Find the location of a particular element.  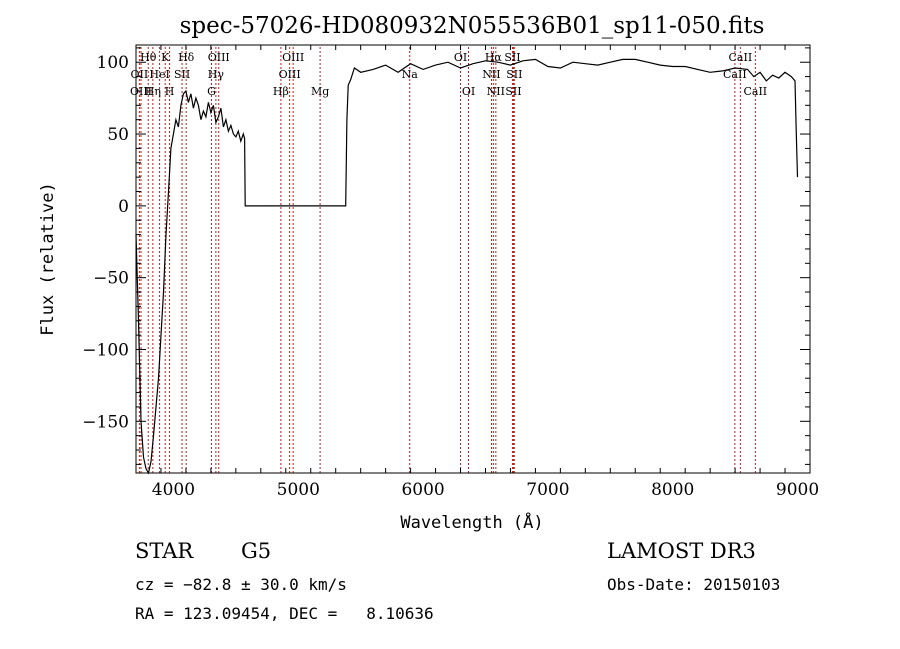

x-tick-label: 5000 is located at coordinates (298, 490).